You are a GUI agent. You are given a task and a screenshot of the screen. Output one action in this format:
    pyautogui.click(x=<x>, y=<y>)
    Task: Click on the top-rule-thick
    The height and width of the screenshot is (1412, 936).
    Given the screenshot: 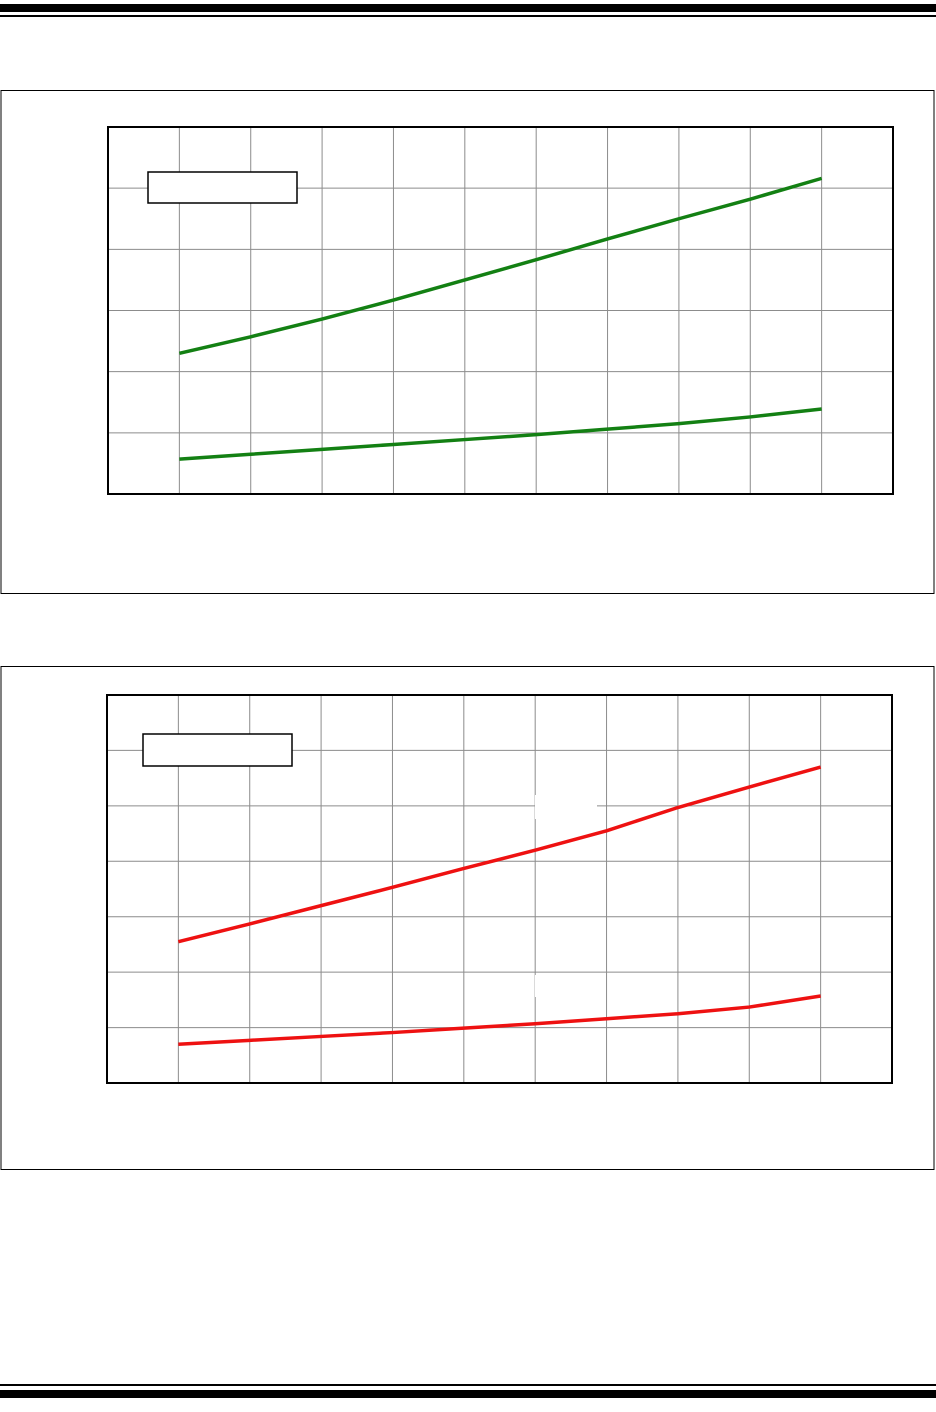 What is the action you would take?
    pyautogui.click(x=468, y=8)
    